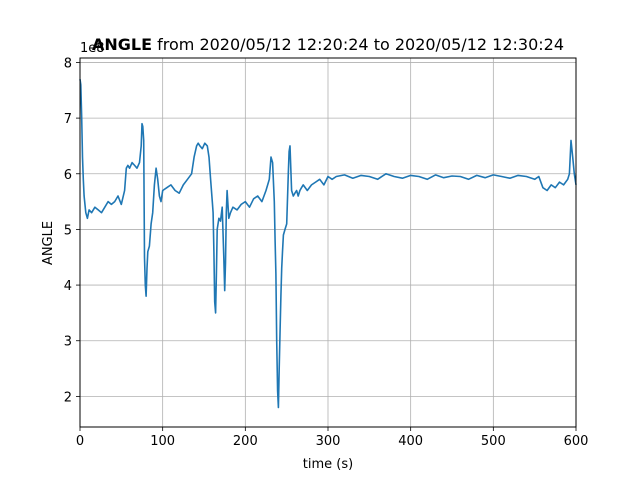 This screenshot has width=640, height=480. Describe the element at coordinates (245, 441) in the screenshot. I see `x-tick-label: 200` at that location.